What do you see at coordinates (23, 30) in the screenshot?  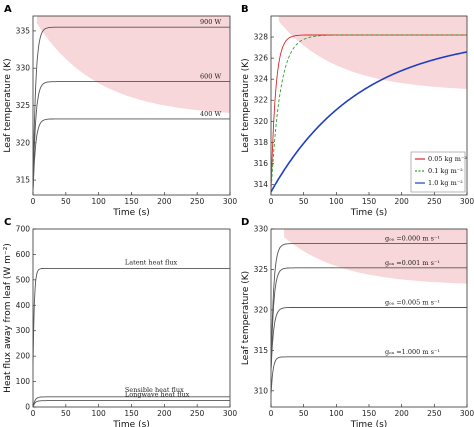 I see `y-tick-label: 335` at bounding box center [23, 30].